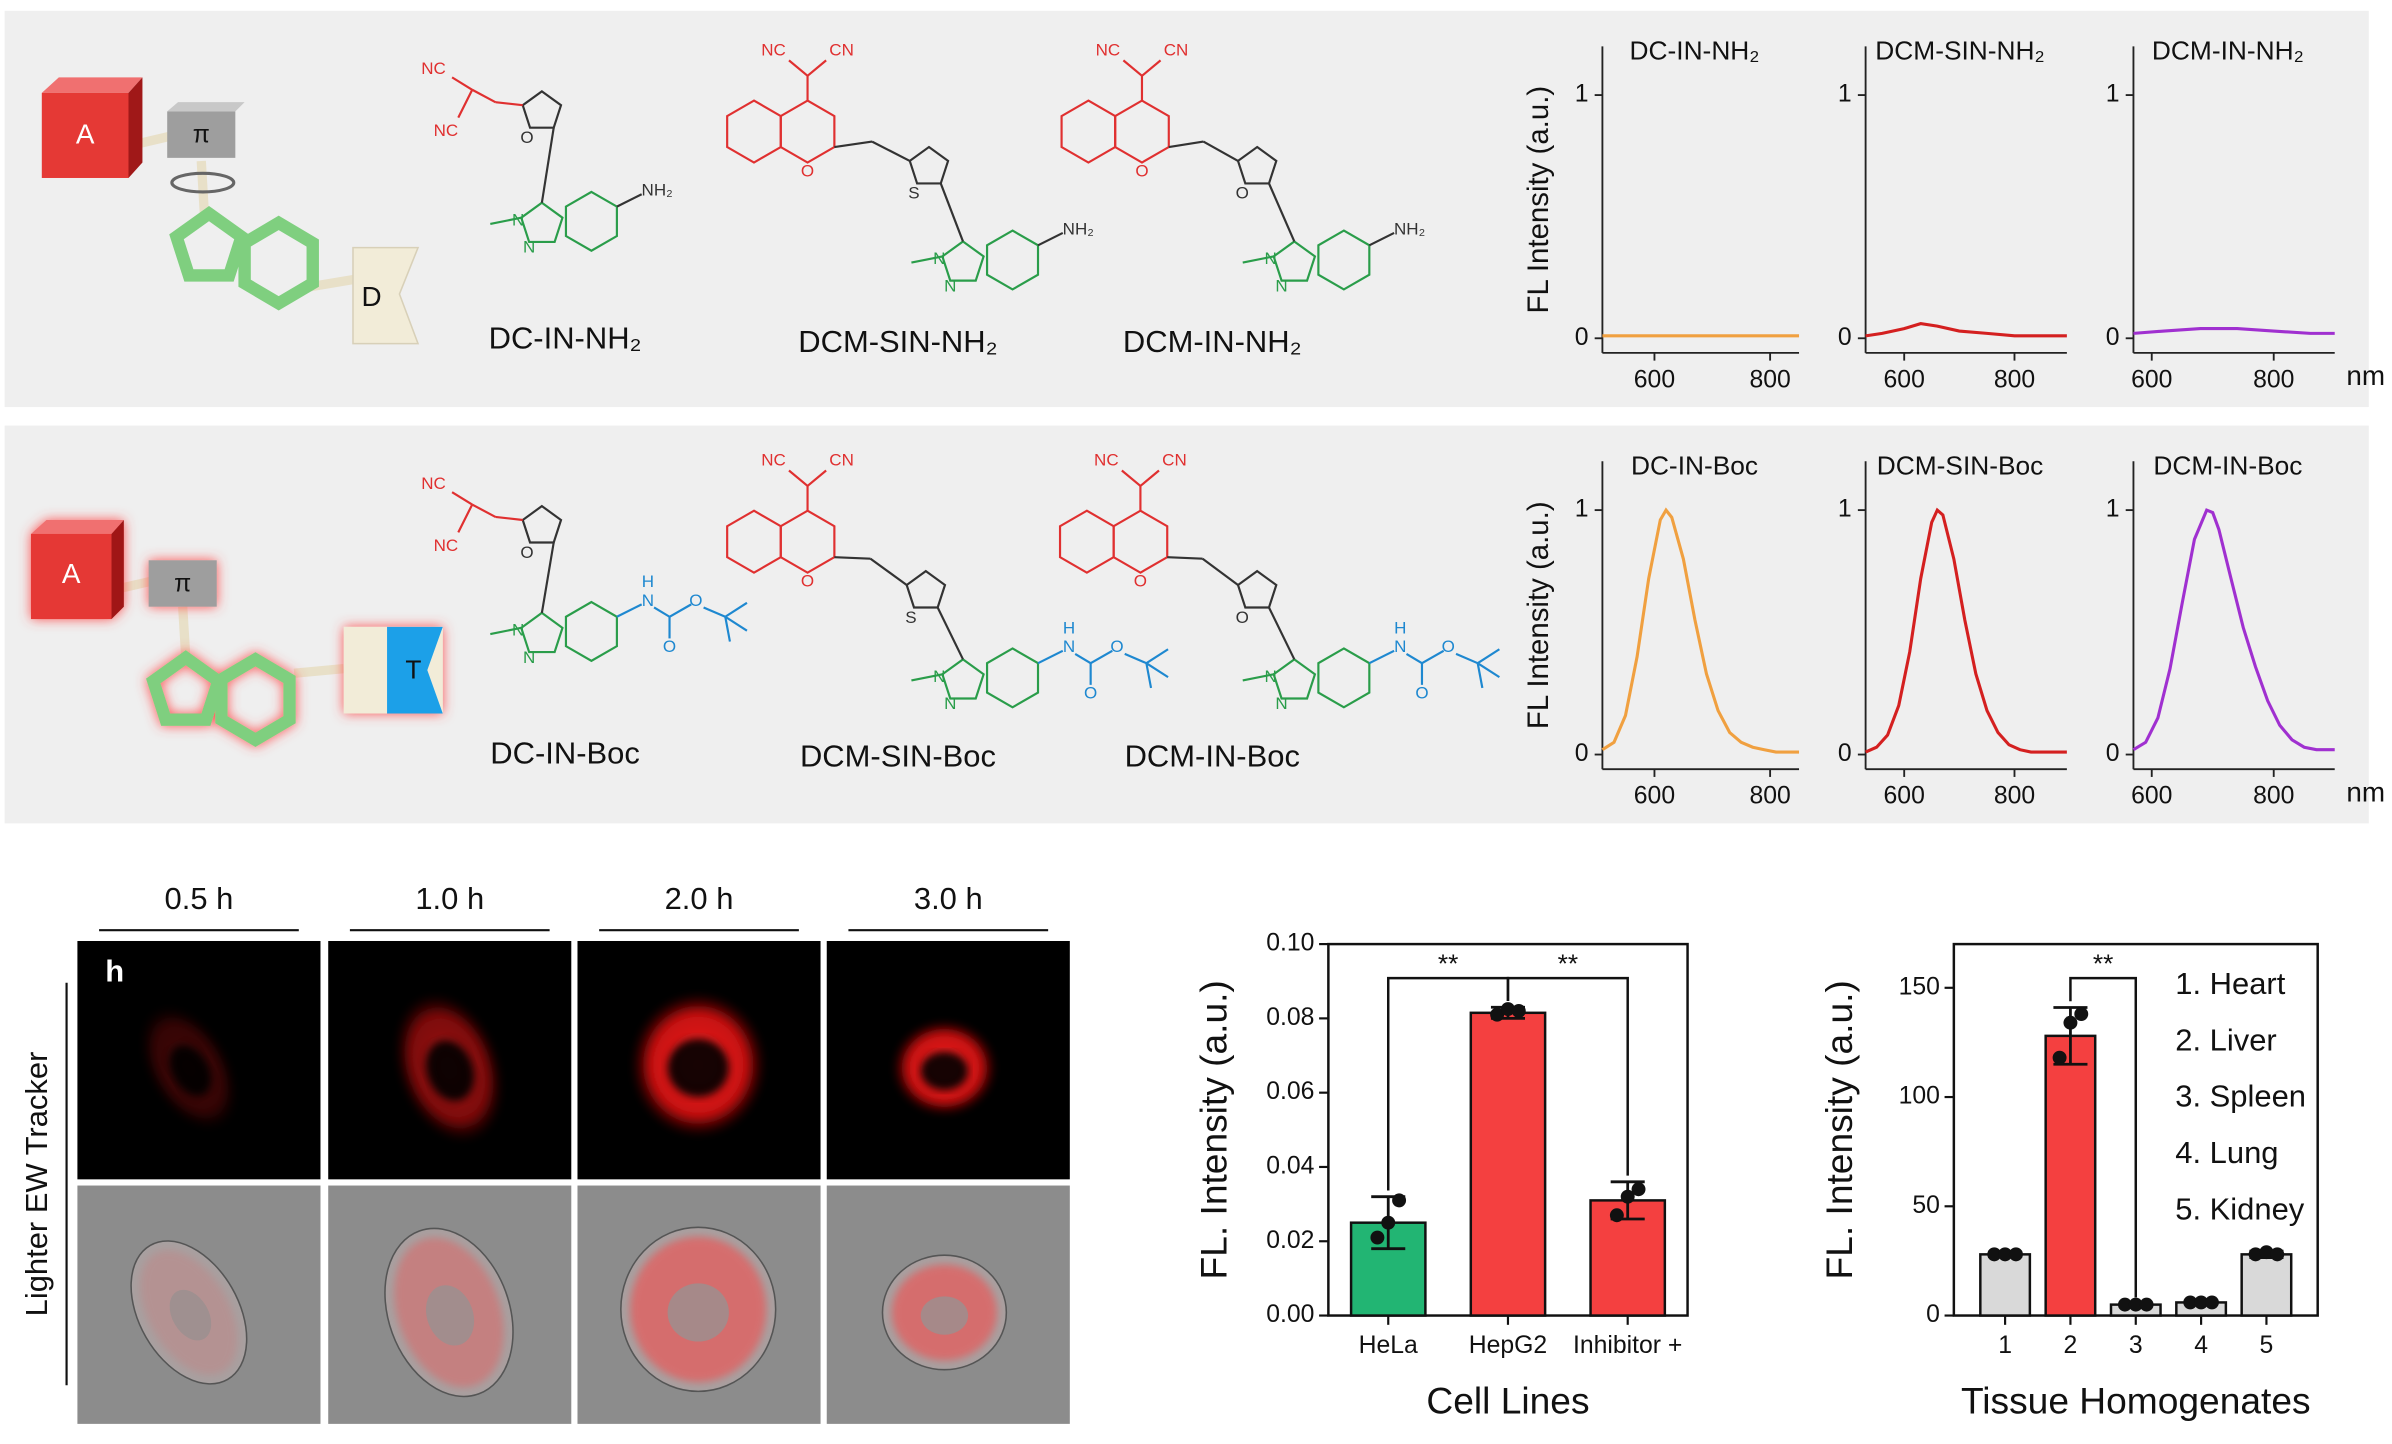 The width and height of the screenshot is (2392, 1444). Describe the element at coordinates (2136, 1401) in the screenshot. I see `x-axis-label: Tissue Homogenates` at that location.